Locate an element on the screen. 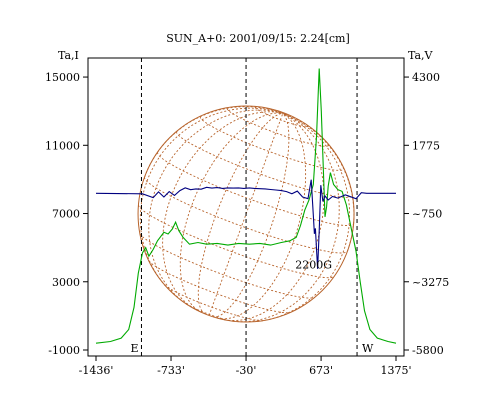 The image size is (500, 400). y-tick-label-left: 3000 is located at coordinates (66, 282).